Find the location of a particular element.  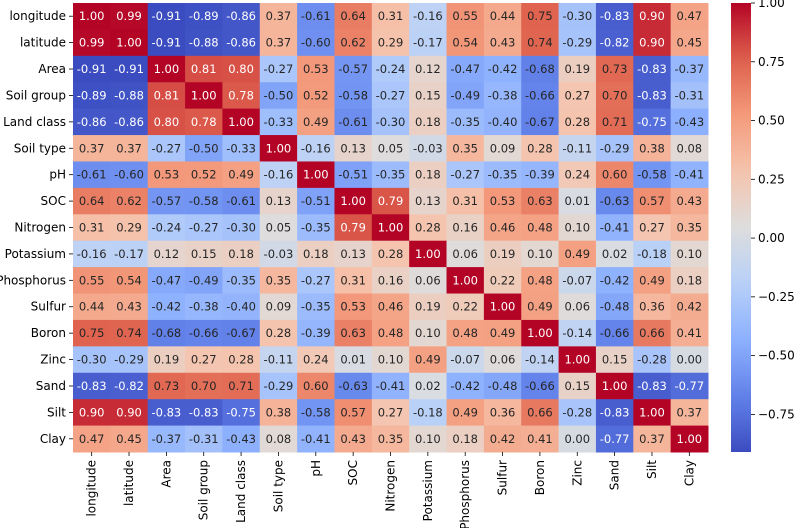

cell-value-9-10: 0.06 is located at coordinates (465, 254).